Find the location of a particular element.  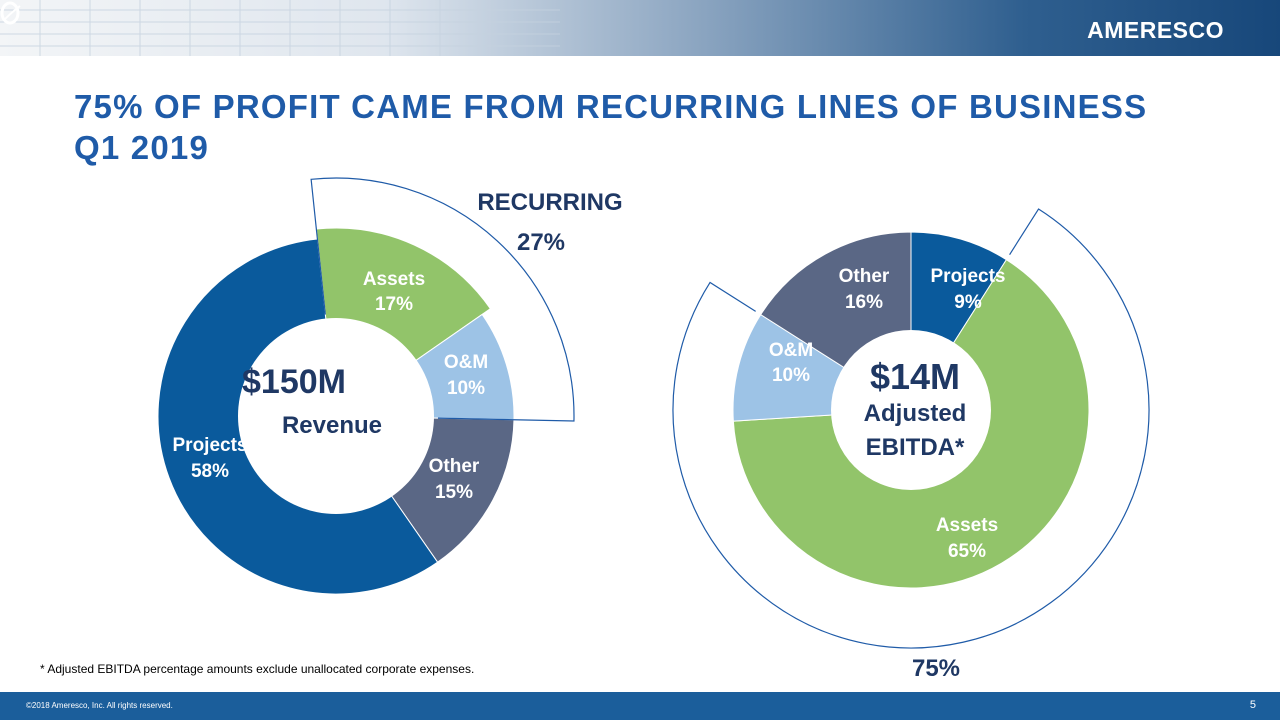

revenue-donut-hole is located at coordinates (336, 416).